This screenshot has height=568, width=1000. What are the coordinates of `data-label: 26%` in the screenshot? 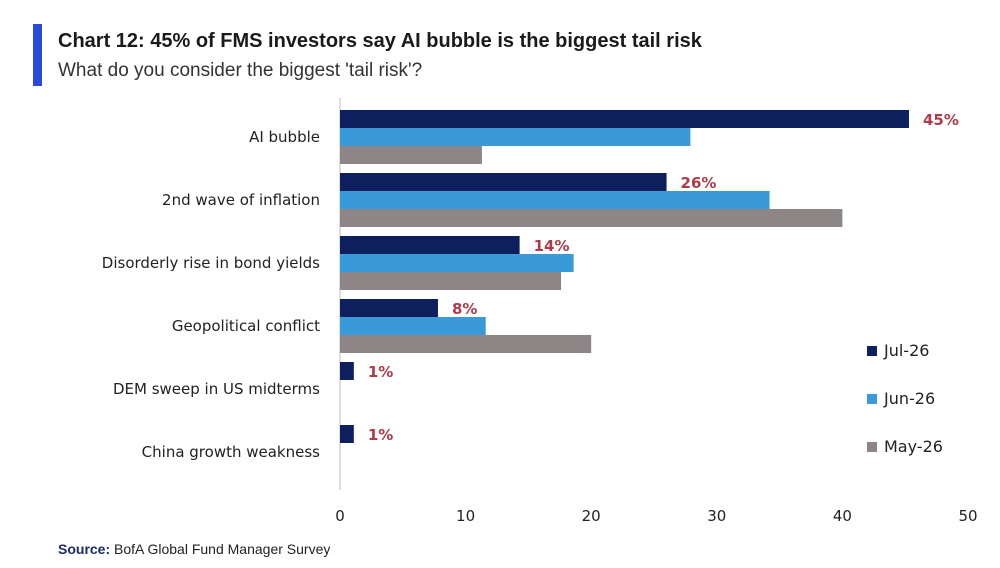 It's located at (699, 183).